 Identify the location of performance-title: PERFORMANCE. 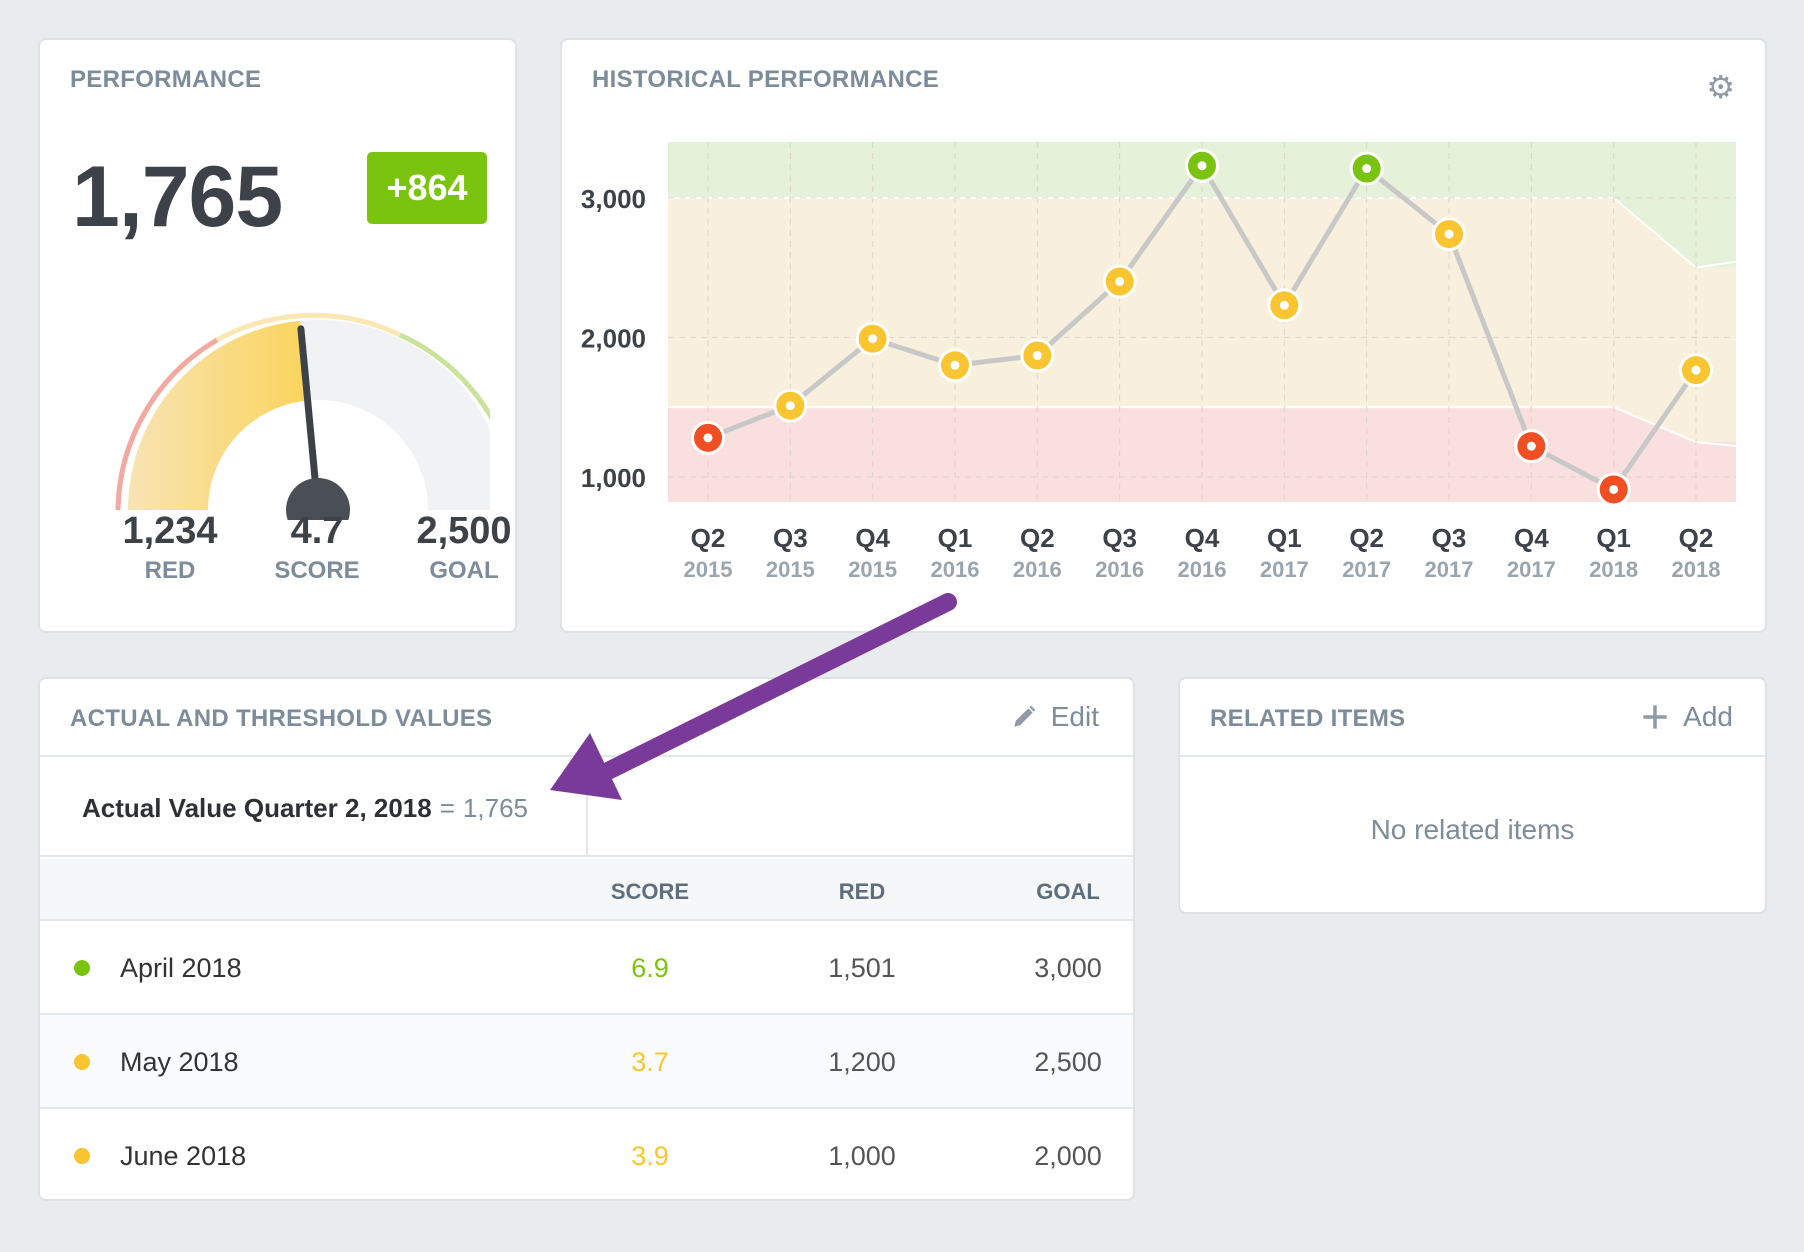
(166, 79).